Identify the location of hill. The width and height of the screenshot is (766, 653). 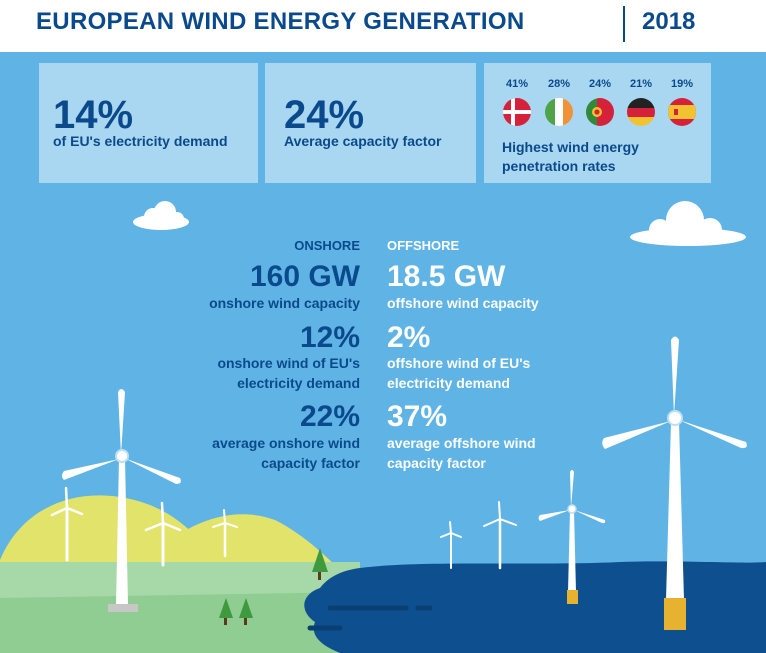
(247, 544).